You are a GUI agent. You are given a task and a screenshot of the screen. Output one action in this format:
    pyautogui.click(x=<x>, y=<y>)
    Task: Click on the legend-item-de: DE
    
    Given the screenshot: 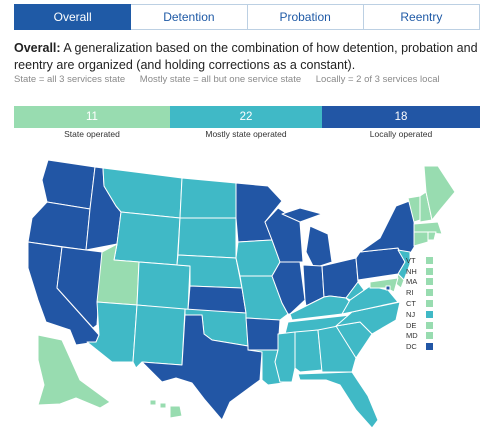 What is the action you would take?
    pyautogui.click(x=431, y=325)
    